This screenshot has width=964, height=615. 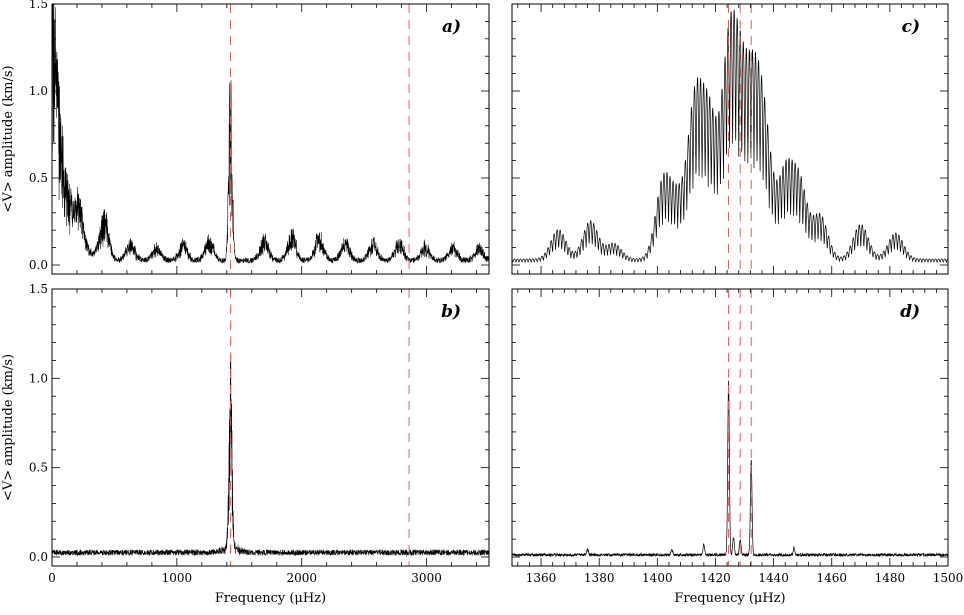 What do you see at coordinates (541, 578) in the screenshot?
I see `x-tick-label-d: 1360` at bounding box center [541, 578].